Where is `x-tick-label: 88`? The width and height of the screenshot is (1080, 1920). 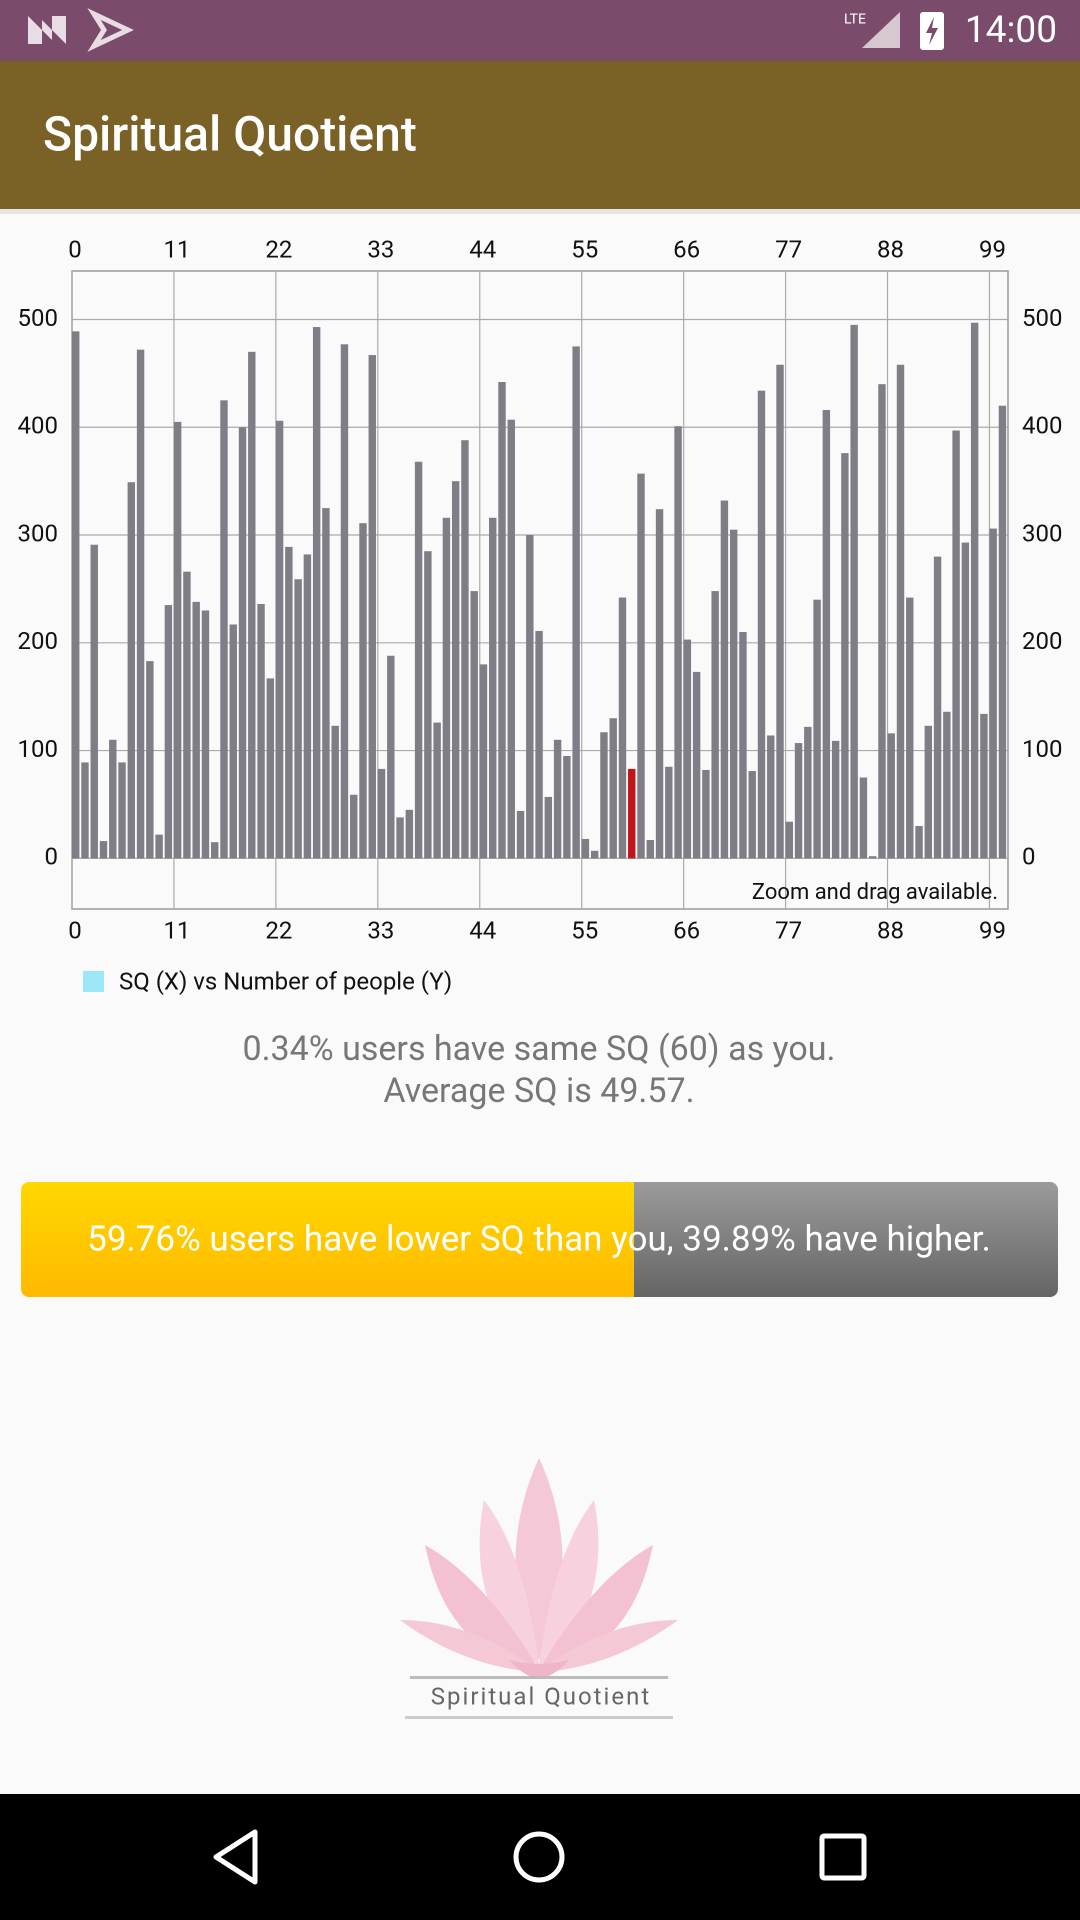
x-tick-label: 88 is located at coordinates (890, 249).